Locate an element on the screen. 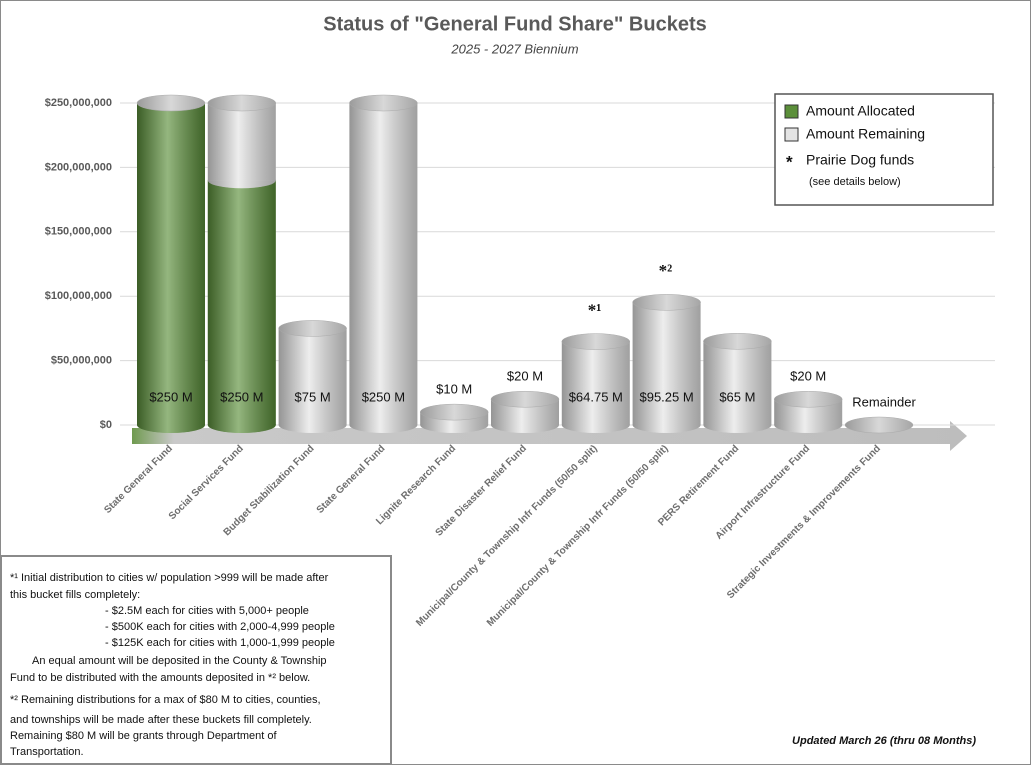 The height and width of the screenshot is (765, 1031). chart-subtitle: 2025 - 2027 Biennium is located at coordinates (514, 48).